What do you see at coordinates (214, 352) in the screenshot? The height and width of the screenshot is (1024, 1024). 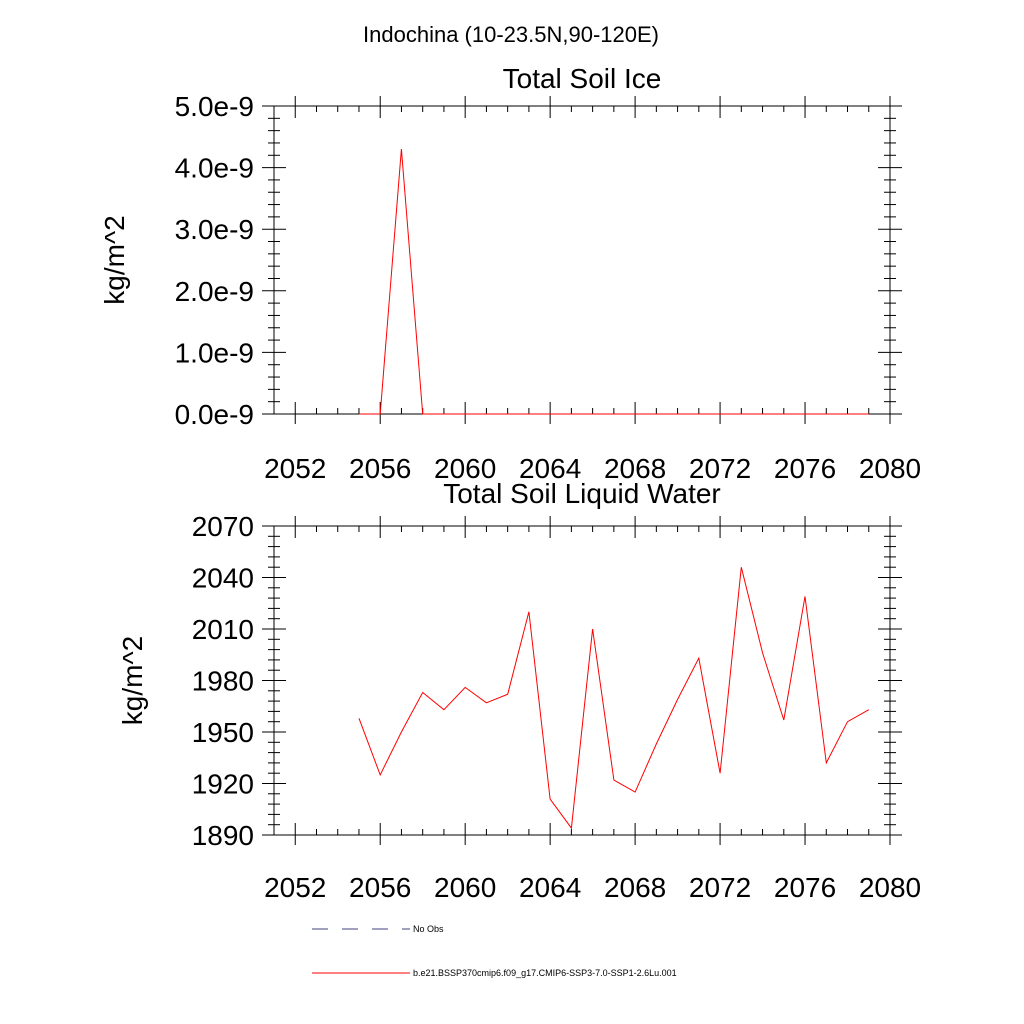 I see `y-tick-label: 1.0e-9` at bounding box center [214, 352].